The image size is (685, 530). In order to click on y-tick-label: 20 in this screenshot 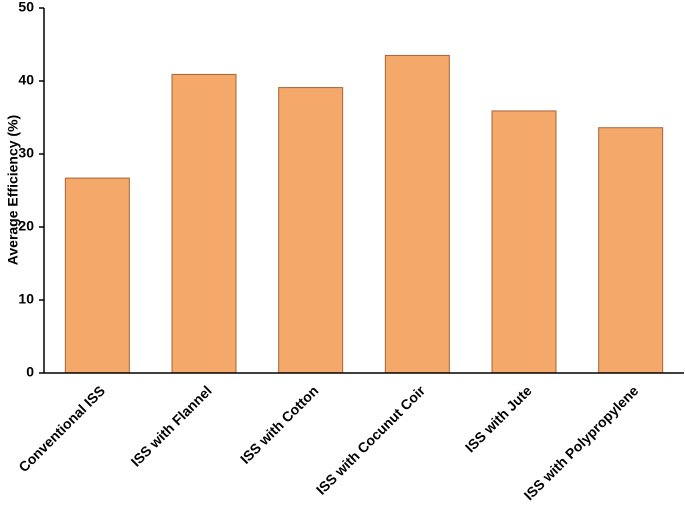, I will do `click(26, 226)`.